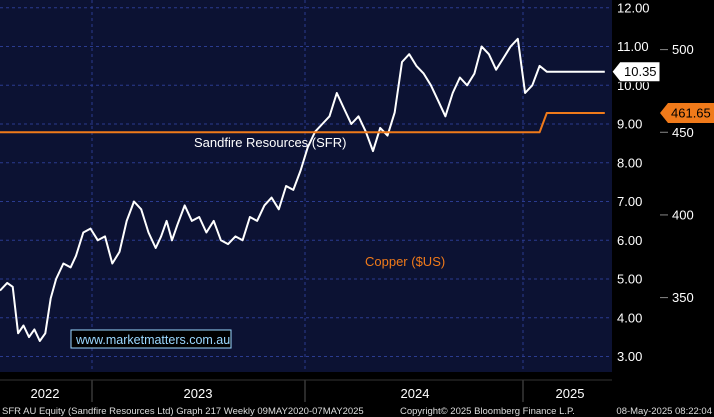  What do you see at coordinates (45, 393) in the screenshot?
I see `x-tick-label: 2022` at bounding box center [45, 393].